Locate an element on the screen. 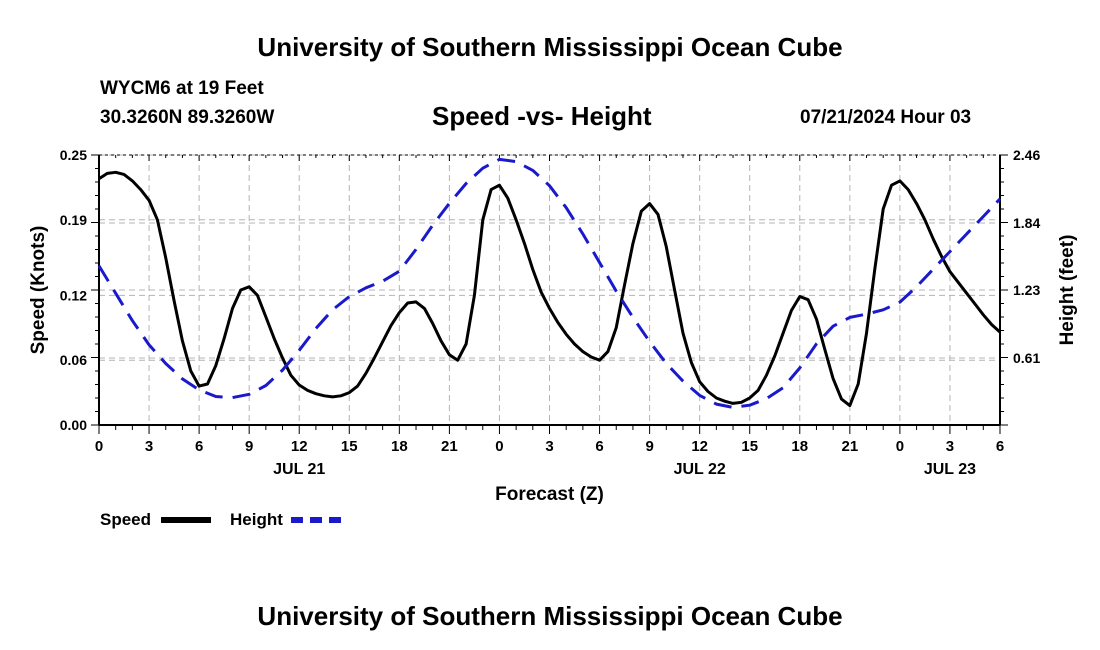  y-tick-label: 0.25 is located at coordinates (73, 155).